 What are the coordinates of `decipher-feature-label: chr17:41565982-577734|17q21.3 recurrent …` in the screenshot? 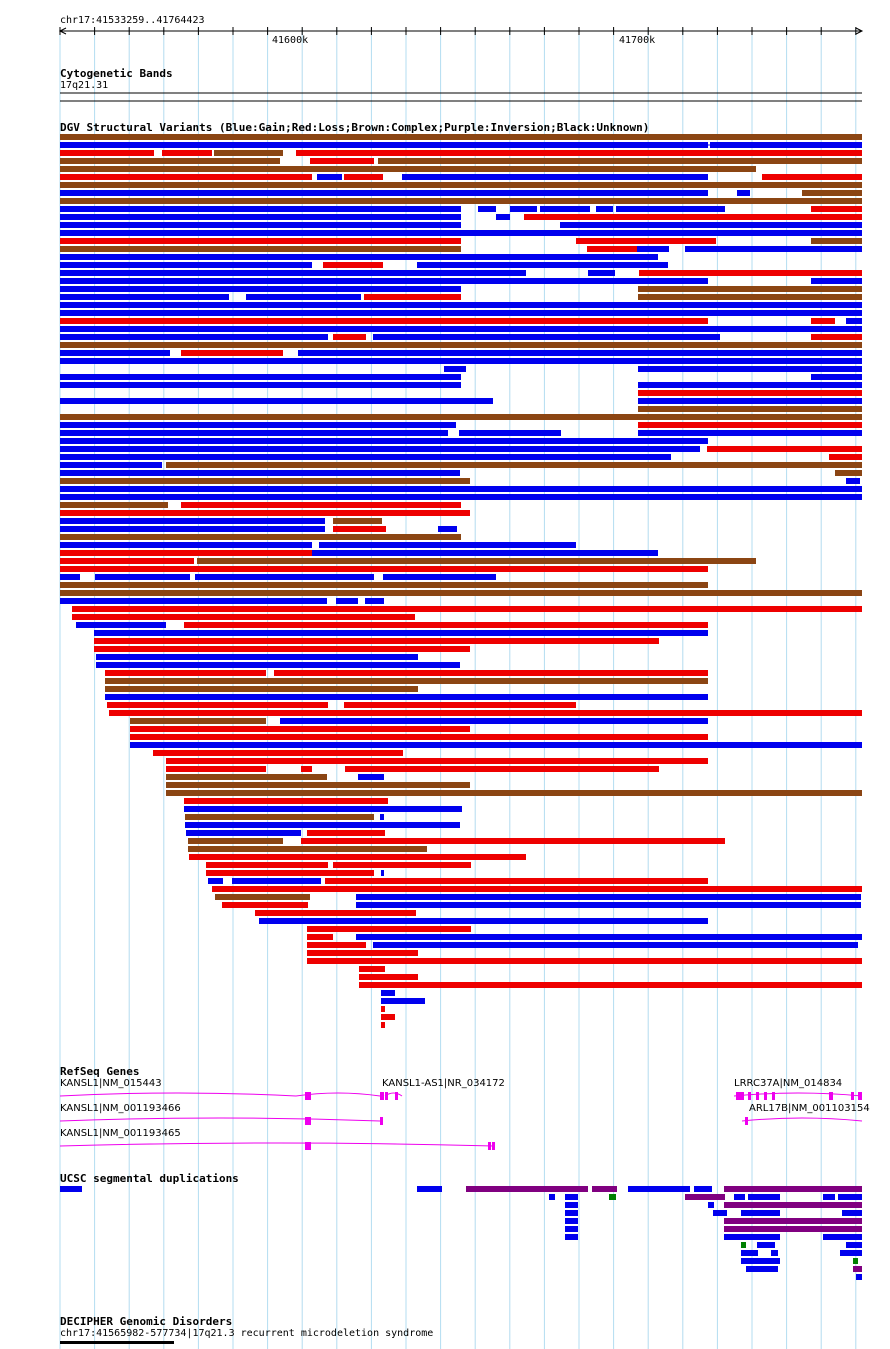 It's located at (247, 1333).